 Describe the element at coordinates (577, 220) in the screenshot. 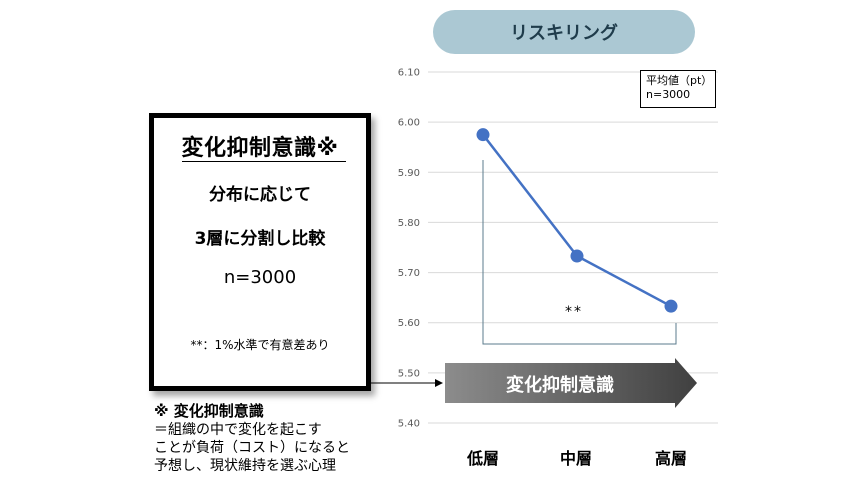

I see `series-line` at that location.